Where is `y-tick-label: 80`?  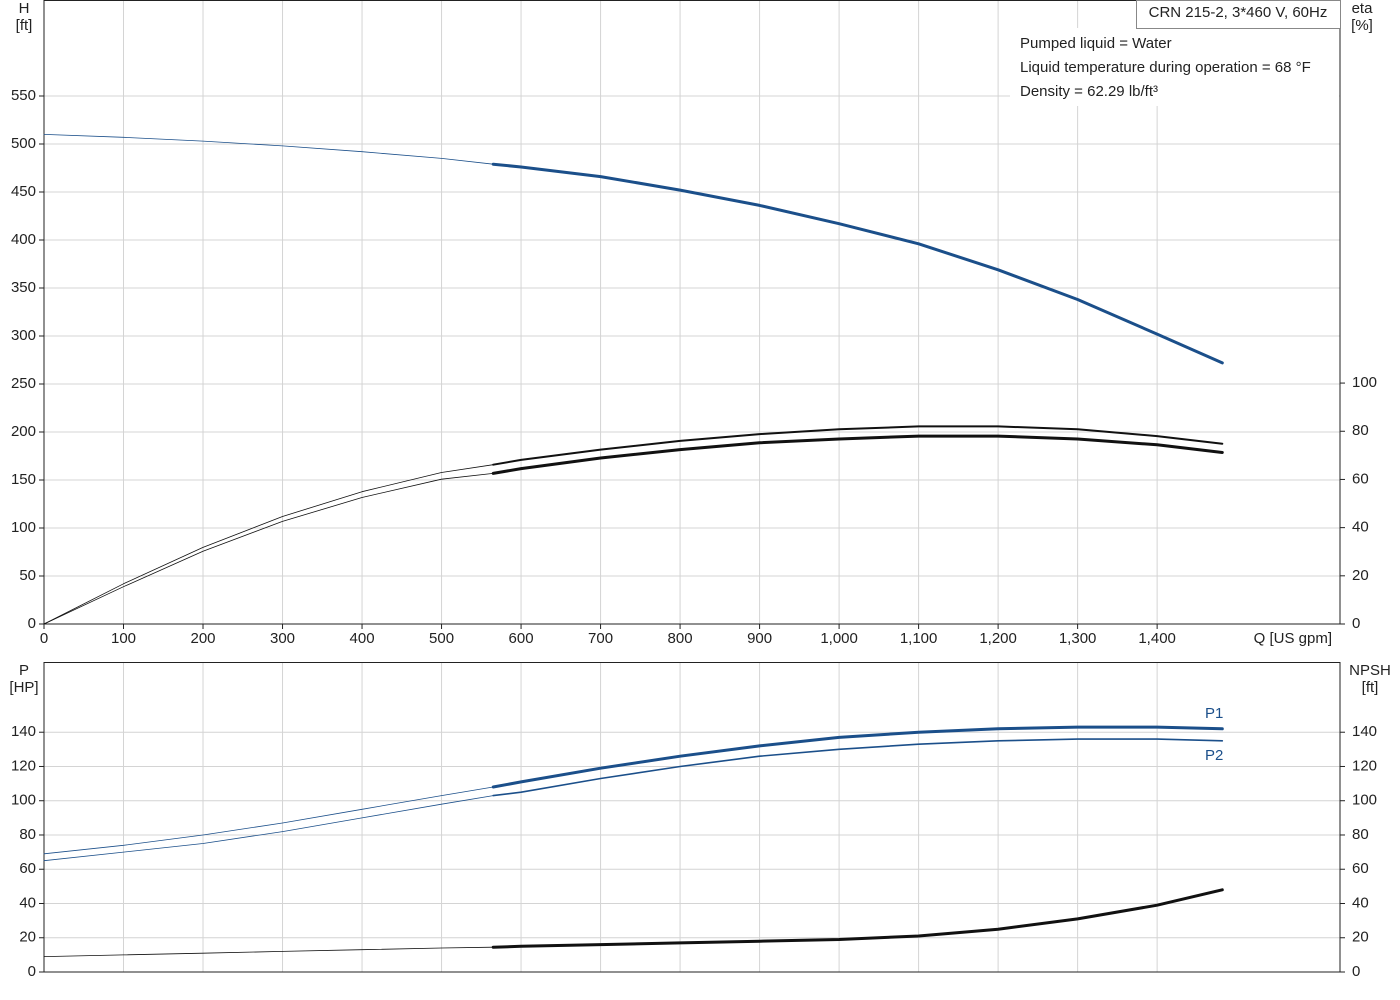 y-tick-label: 80 is located at coordinates (27, 834).